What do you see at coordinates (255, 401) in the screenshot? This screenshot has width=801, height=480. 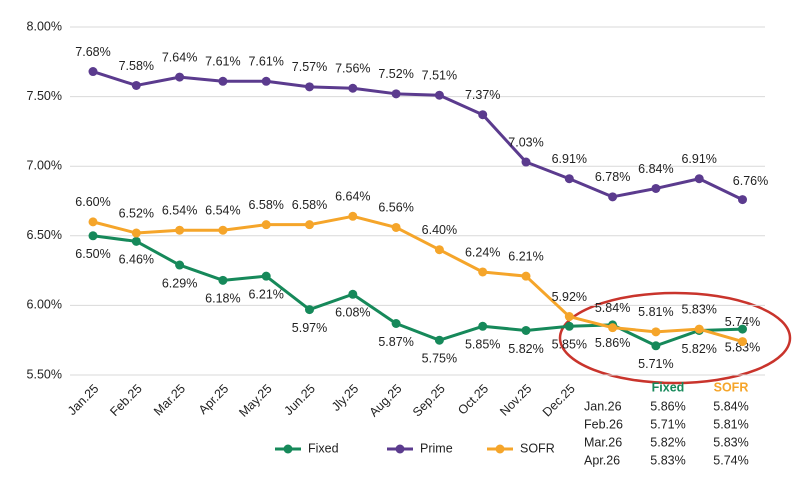 I see `x-tick-label: May.25` at bounding box center [255, 401].